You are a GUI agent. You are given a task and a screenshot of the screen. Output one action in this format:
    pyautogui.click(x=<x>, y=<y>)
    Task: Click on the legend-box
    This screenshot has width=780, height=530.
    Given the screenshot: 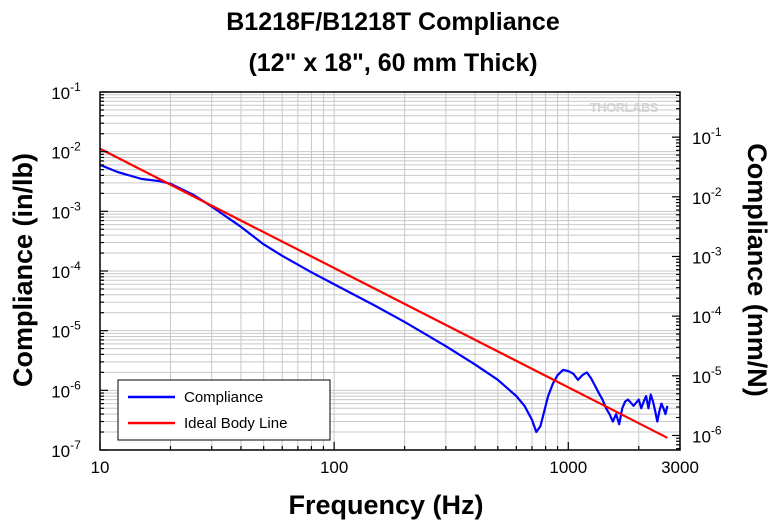 What is the action you would take?
    pyautogui.click(x=224, y=410)
    